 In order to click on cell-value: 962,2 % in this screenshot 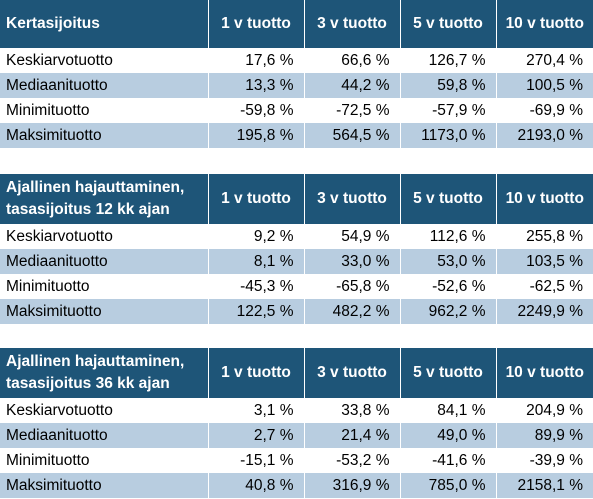, I will do `click(448, 311)`.